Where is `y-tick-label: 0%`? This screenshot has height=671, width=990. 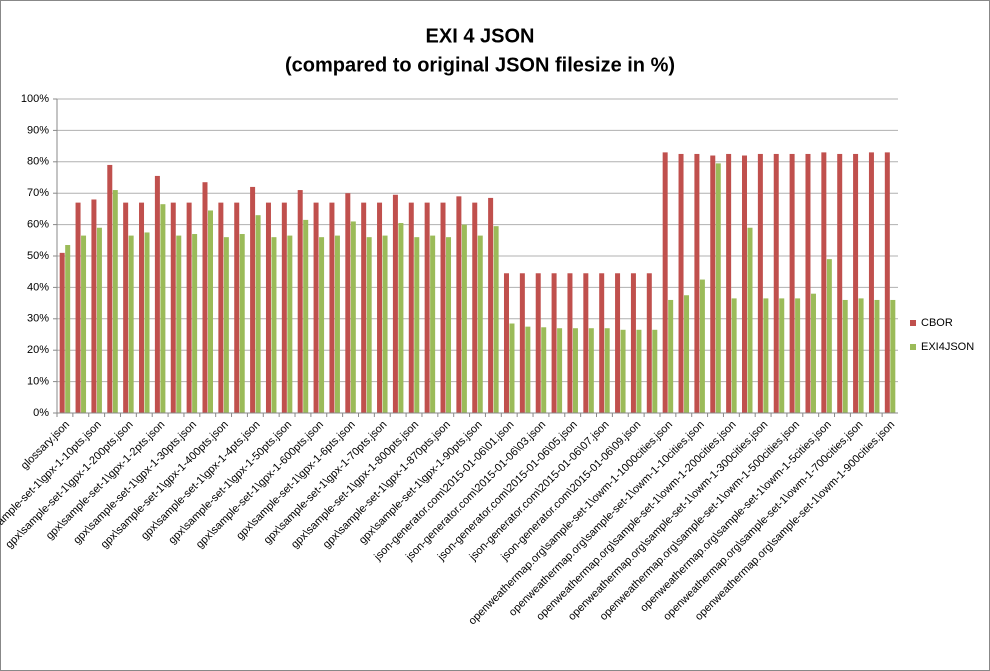
y-tick-label: 0% is located at coordinates (41, 413).